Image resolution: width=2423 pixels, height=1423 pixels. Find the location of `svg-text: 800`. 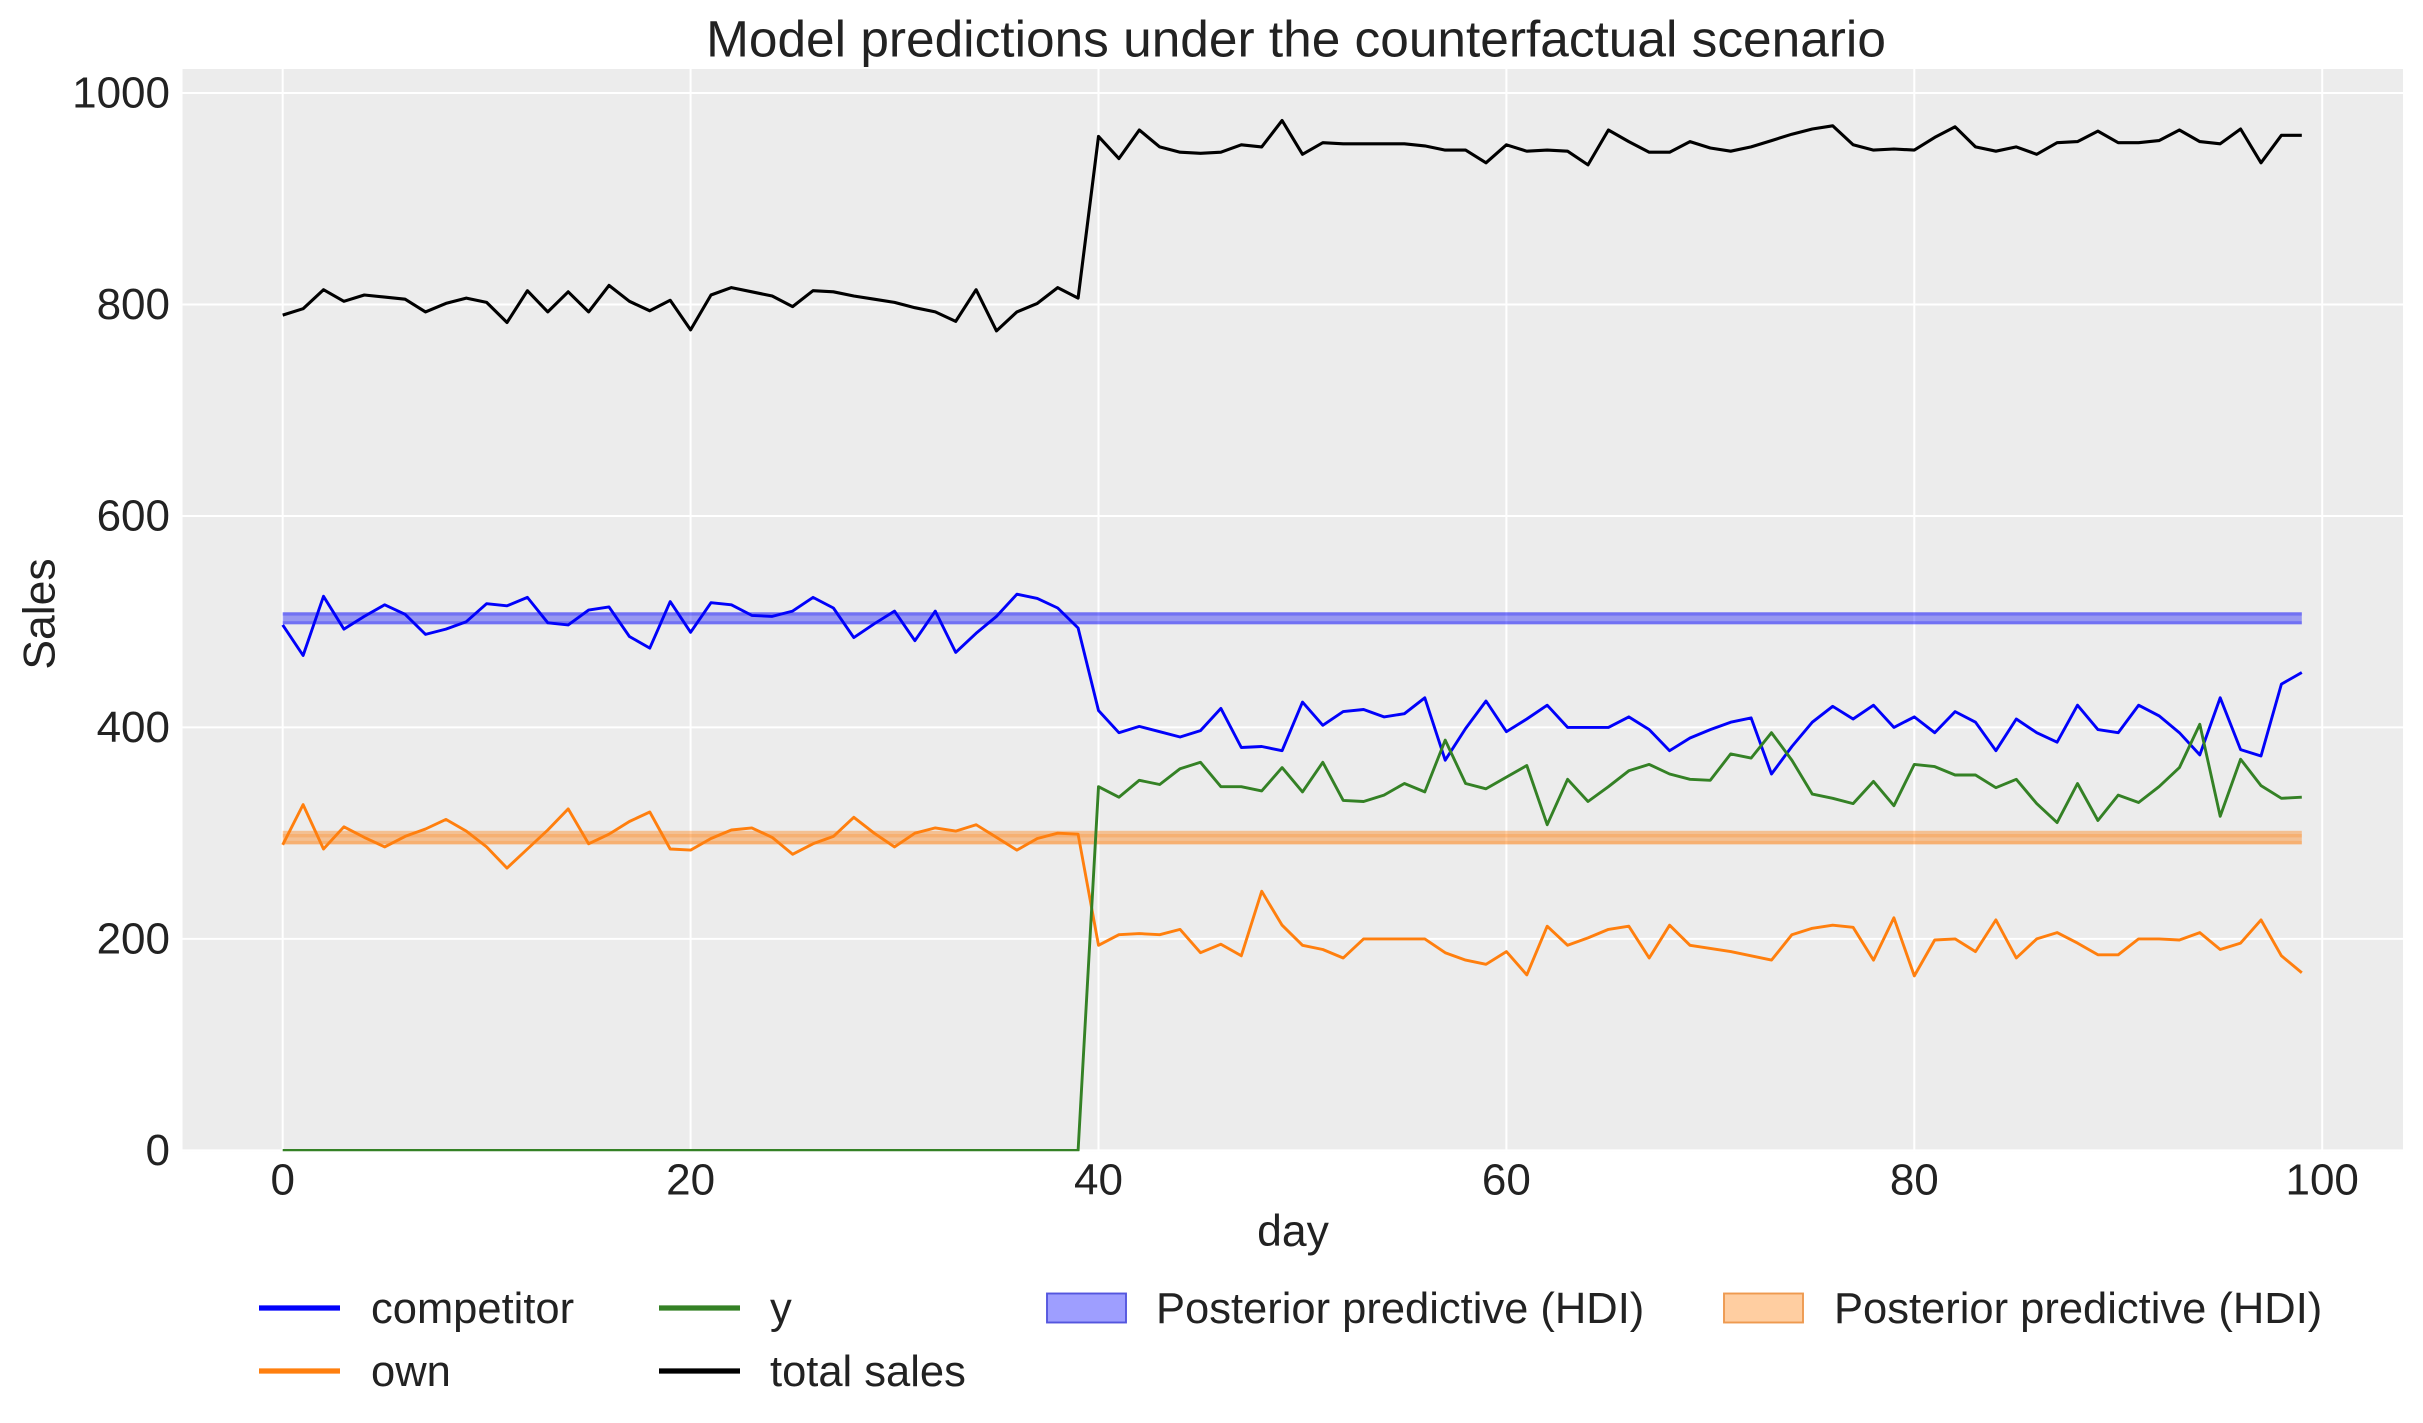

svg-text: 800 is located at coordinates (133, 304).